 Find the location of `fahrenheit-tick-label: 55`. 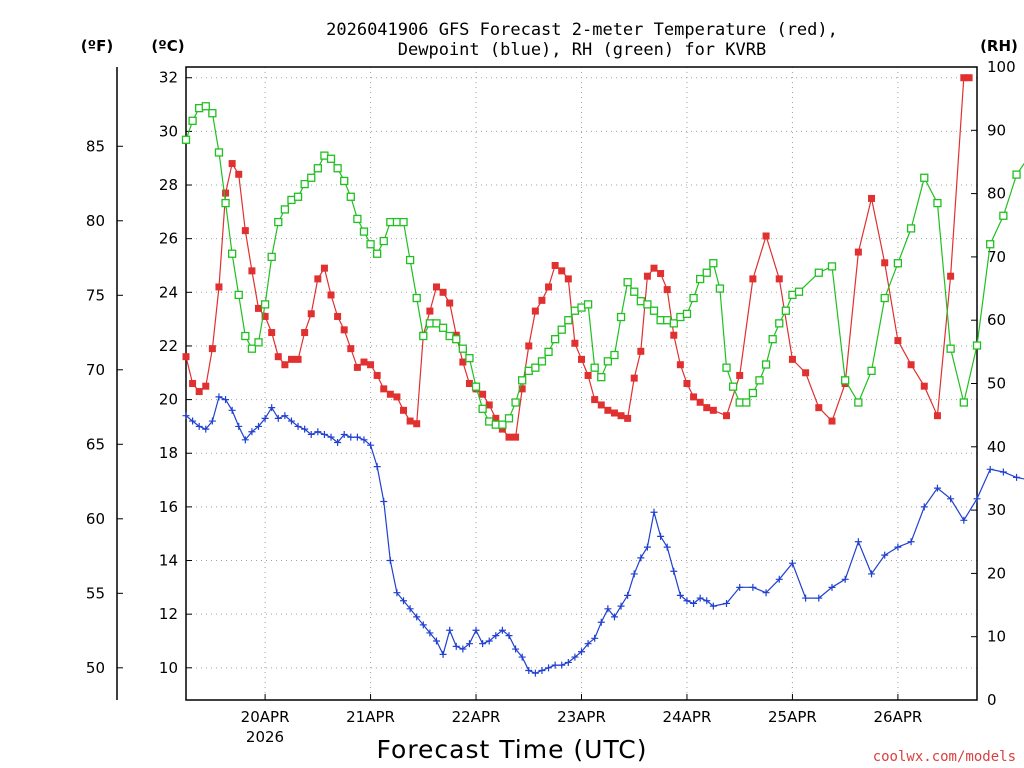

fahrenheit-tick-label: 55 is located at coordinates (95, 593).